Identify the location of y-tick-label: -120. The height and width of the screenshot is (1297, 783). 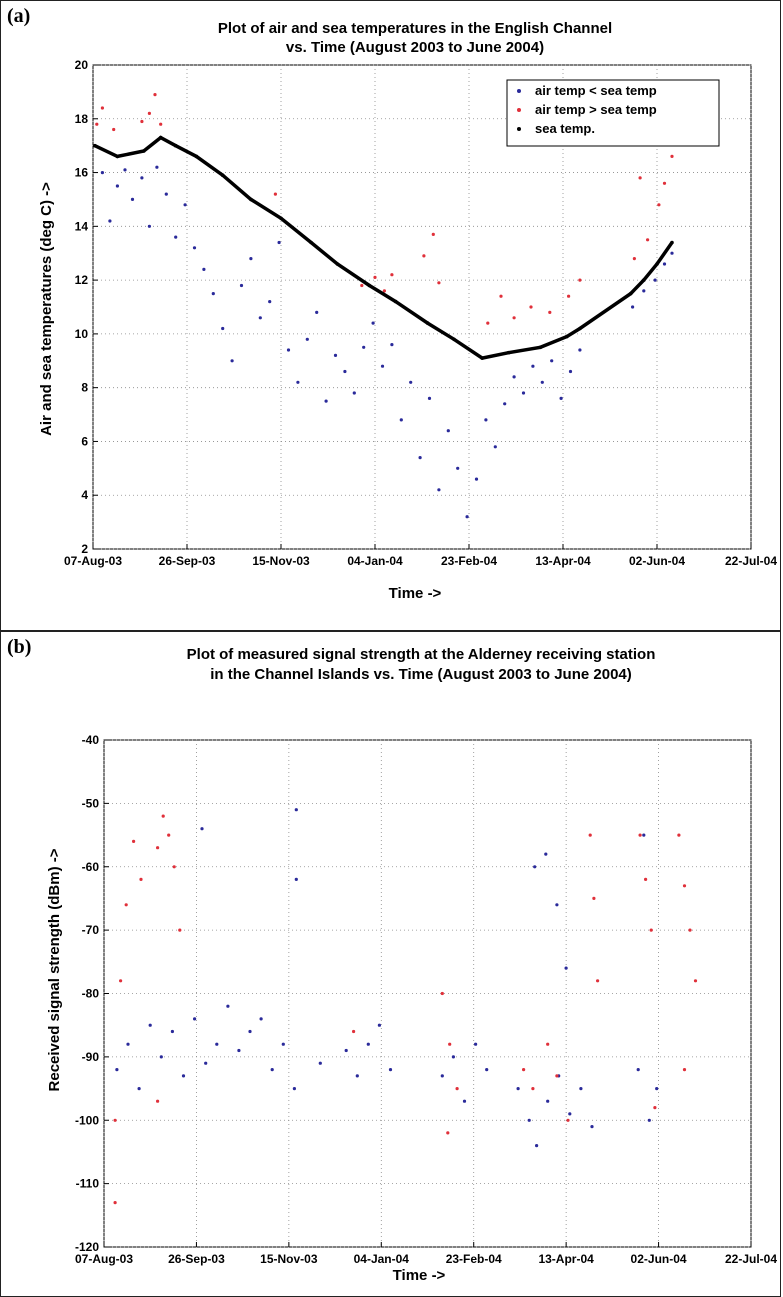
(87, 1247).